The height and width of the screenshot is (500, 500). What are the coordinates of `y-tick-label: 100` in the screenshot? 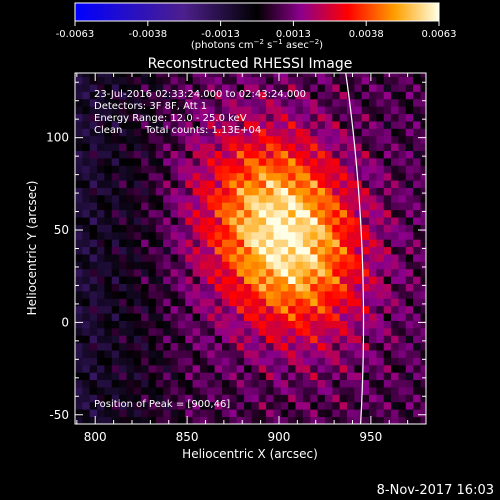 It's located at (57, 138).